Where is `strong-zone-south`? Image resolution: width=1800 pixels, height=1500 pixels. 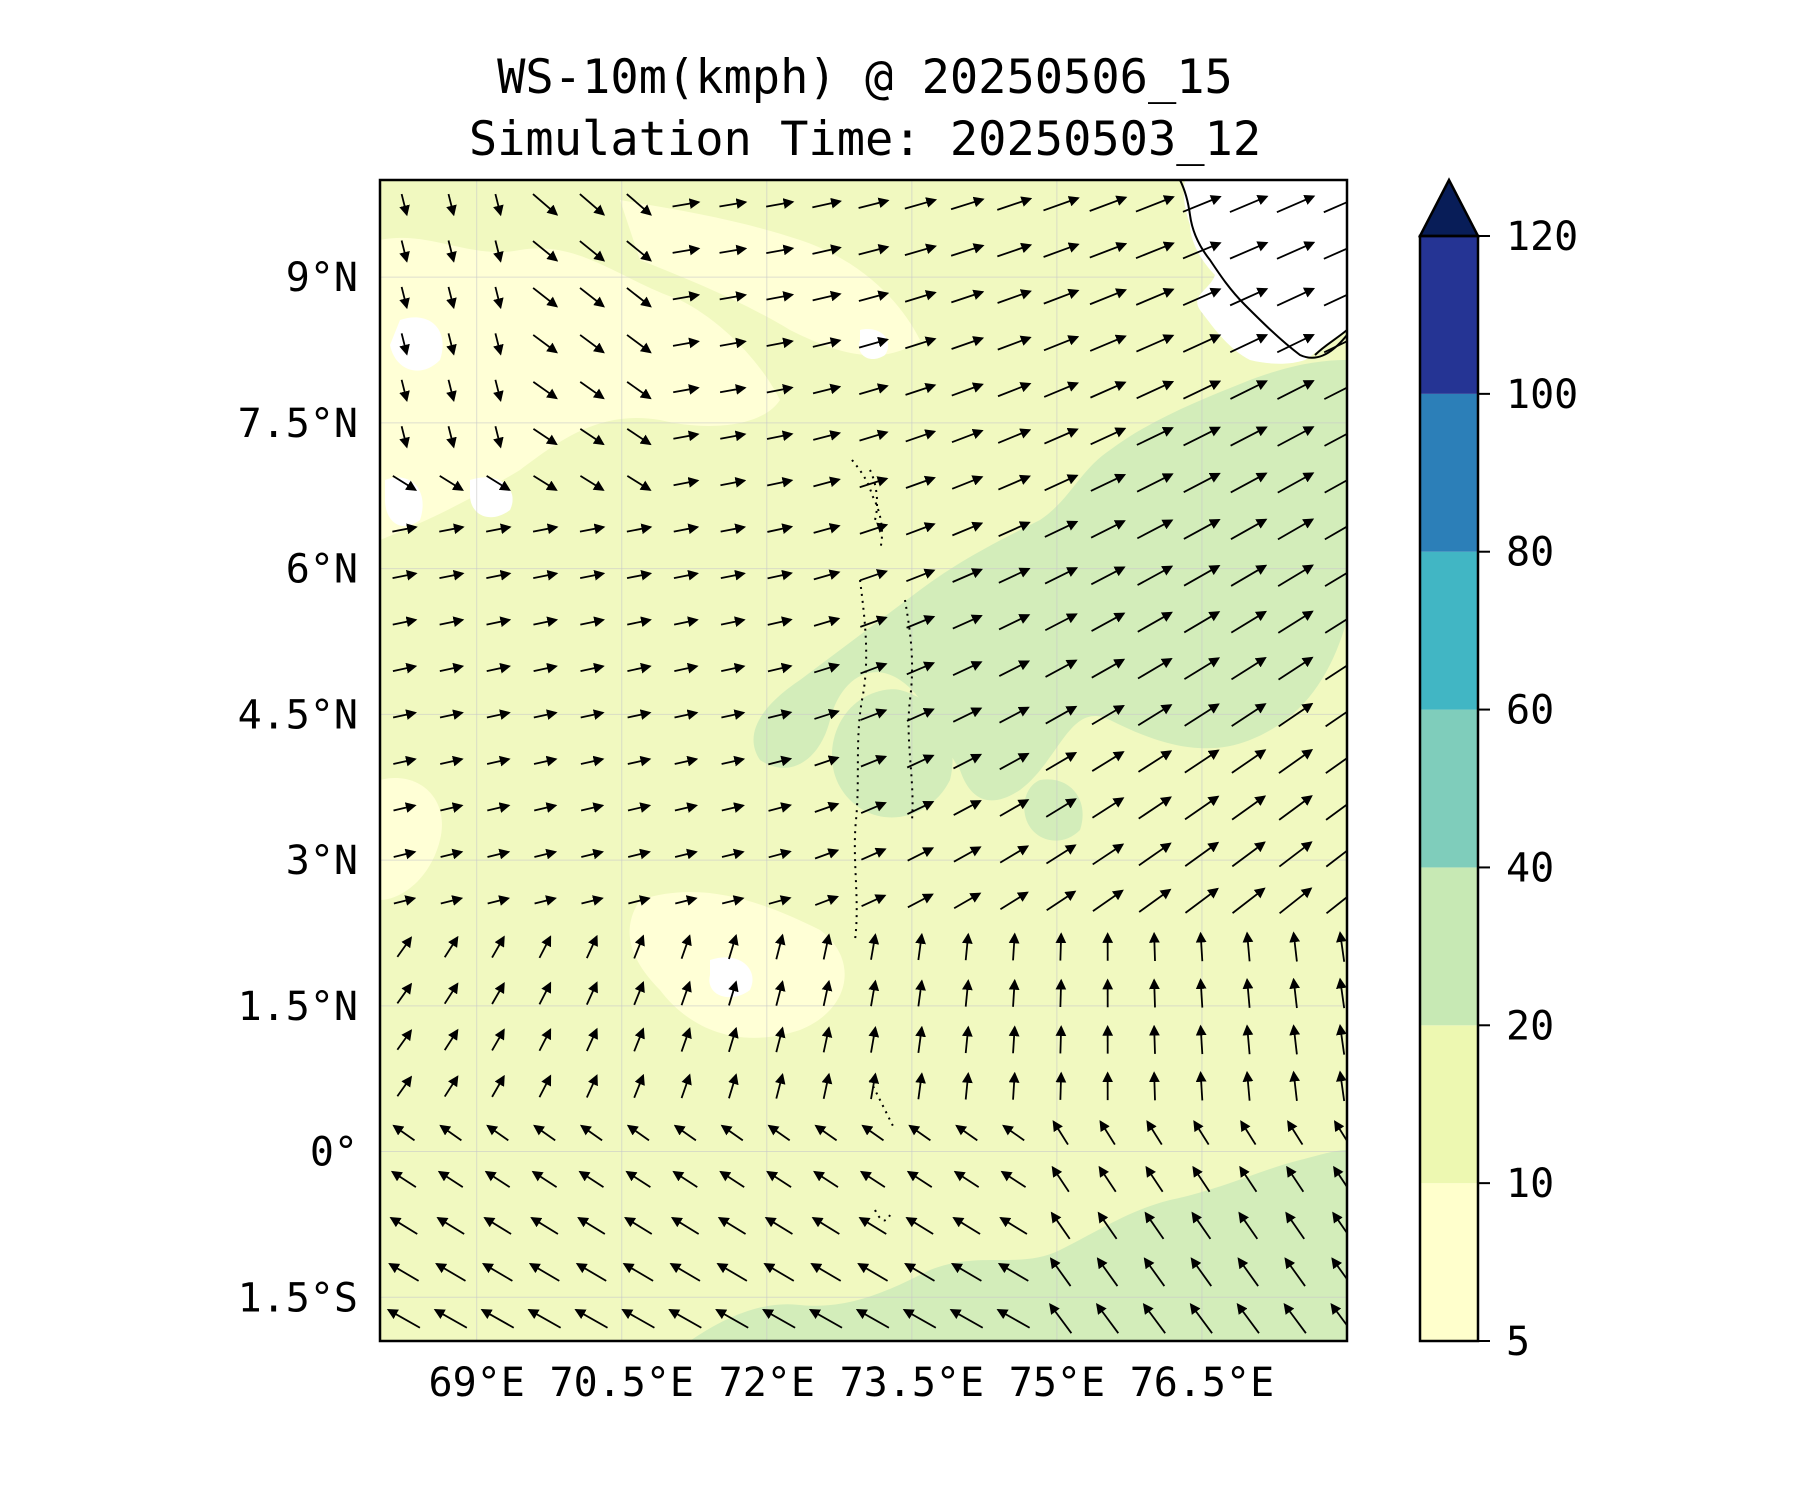
strong-zone-south is located at coordinates (1018, 1245).